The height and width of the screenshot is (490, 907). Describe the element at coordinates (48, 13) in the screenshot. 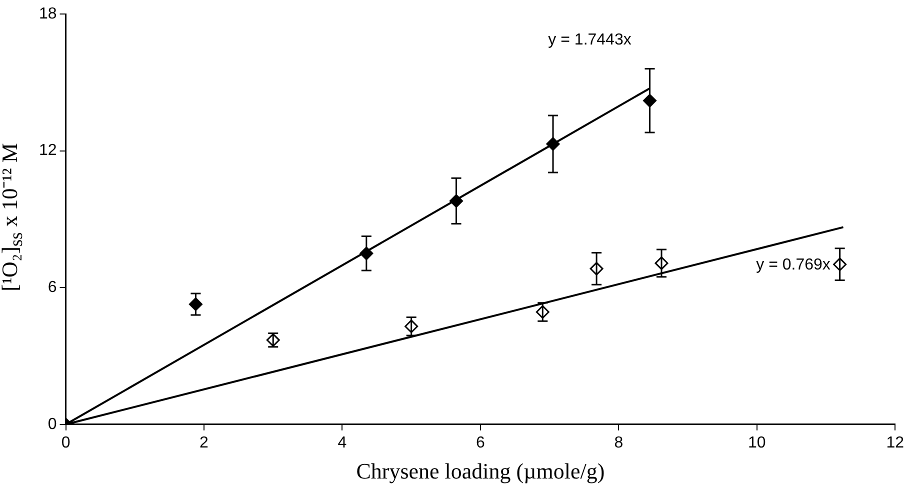

I see `y-tick-label: 18` at that location.